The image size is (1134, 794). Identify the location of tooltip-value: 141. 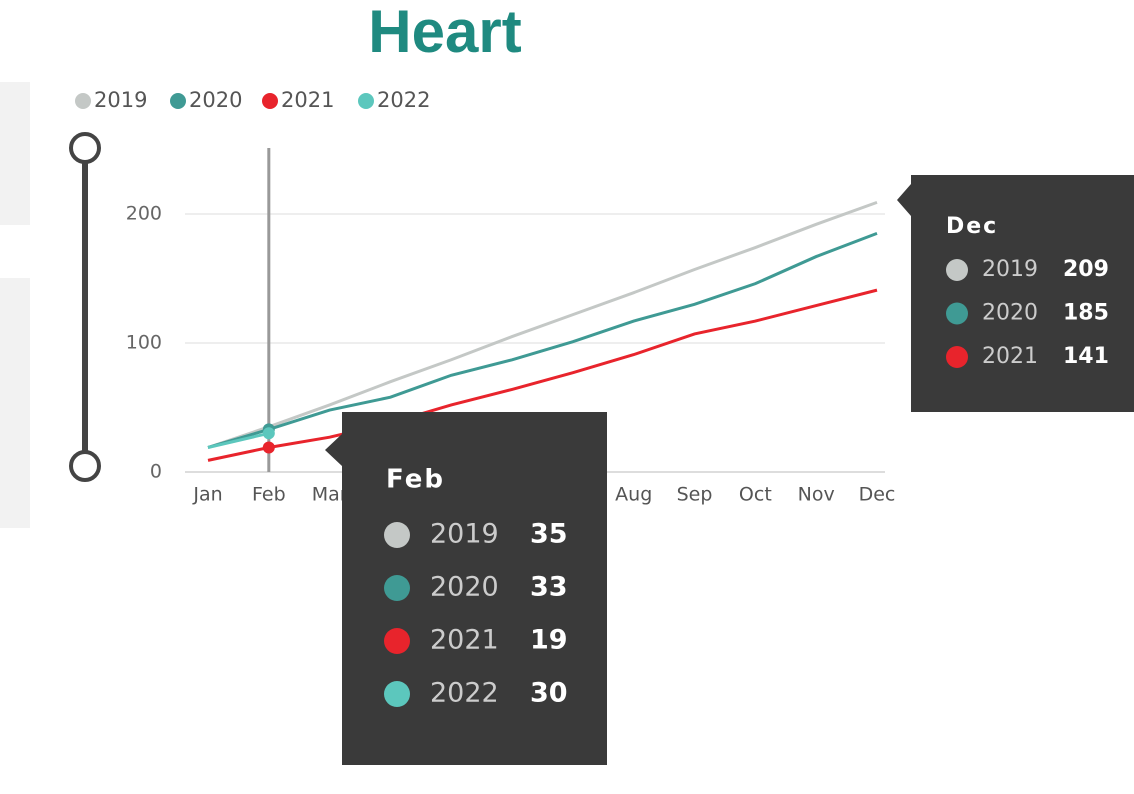
(1086, 356).